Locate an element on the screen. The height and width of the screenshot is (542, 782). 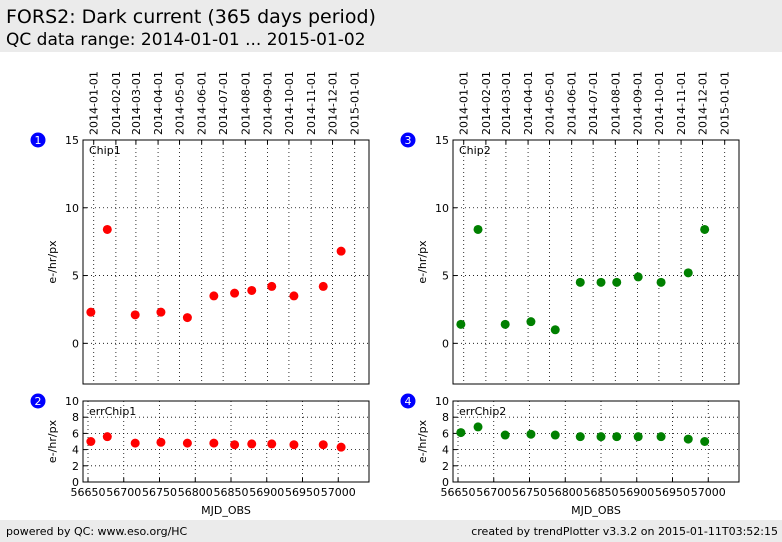
panel-3-date-tick-label: 2014-01-01 is located at coordinates (464, 103).